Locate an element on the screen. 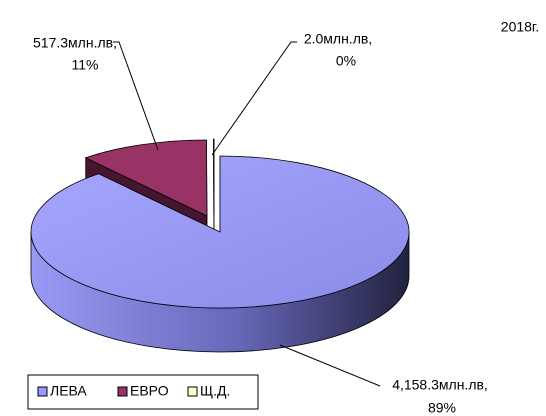 This screenshot has width=546, height=416. legend-label: ЕВРО is located at coordinates (149, 391).